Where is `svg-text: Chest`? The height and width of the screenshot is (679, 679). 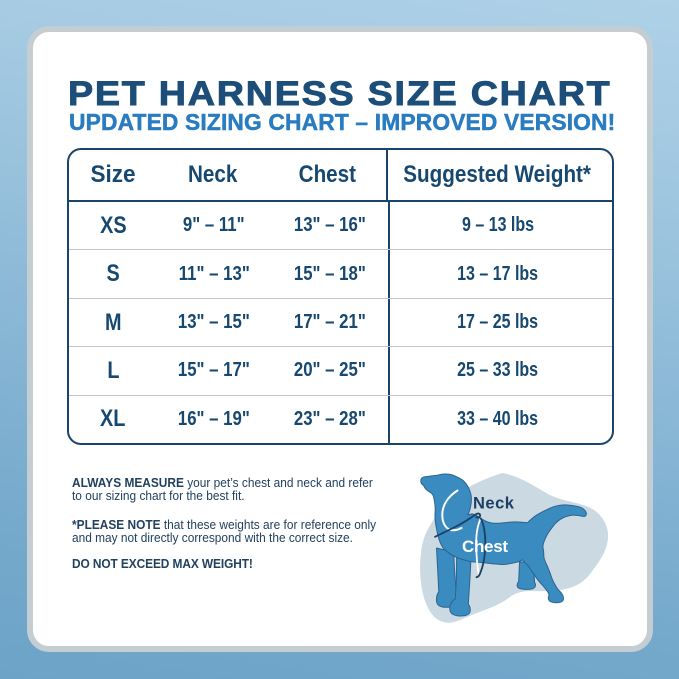
svg-text: Chest is located at coordinates (485, 546).